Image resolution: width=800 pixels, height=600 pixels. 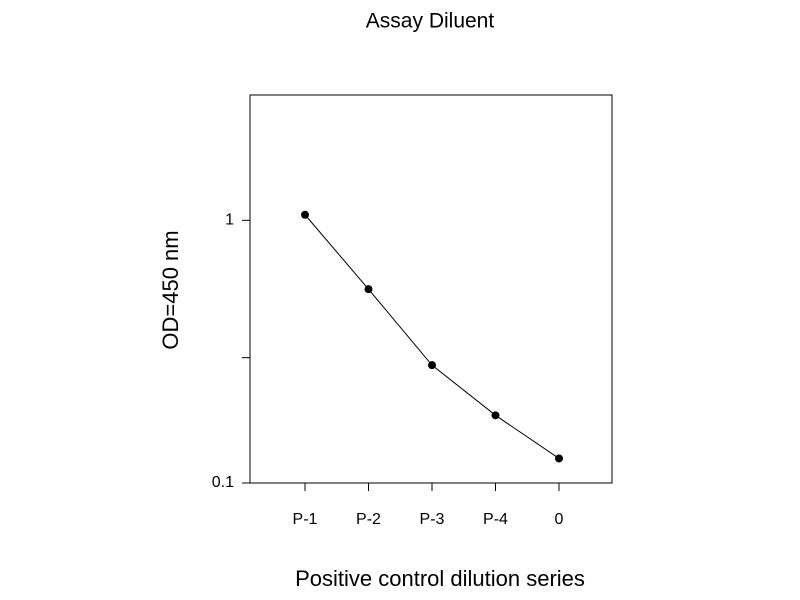 What do you see at coordinates (430, 21) in the screenshot?
I see `chart-title: Assay Diluent` at bounding box center [430, 21].